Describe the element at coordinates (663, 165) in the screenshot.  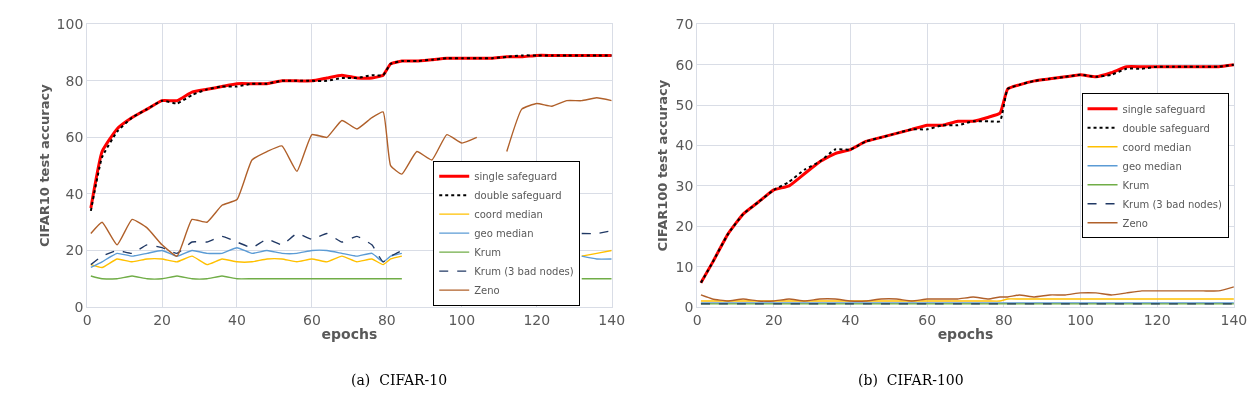
I see `y-axis-title: CIFAR100 test accuracy` at that location.